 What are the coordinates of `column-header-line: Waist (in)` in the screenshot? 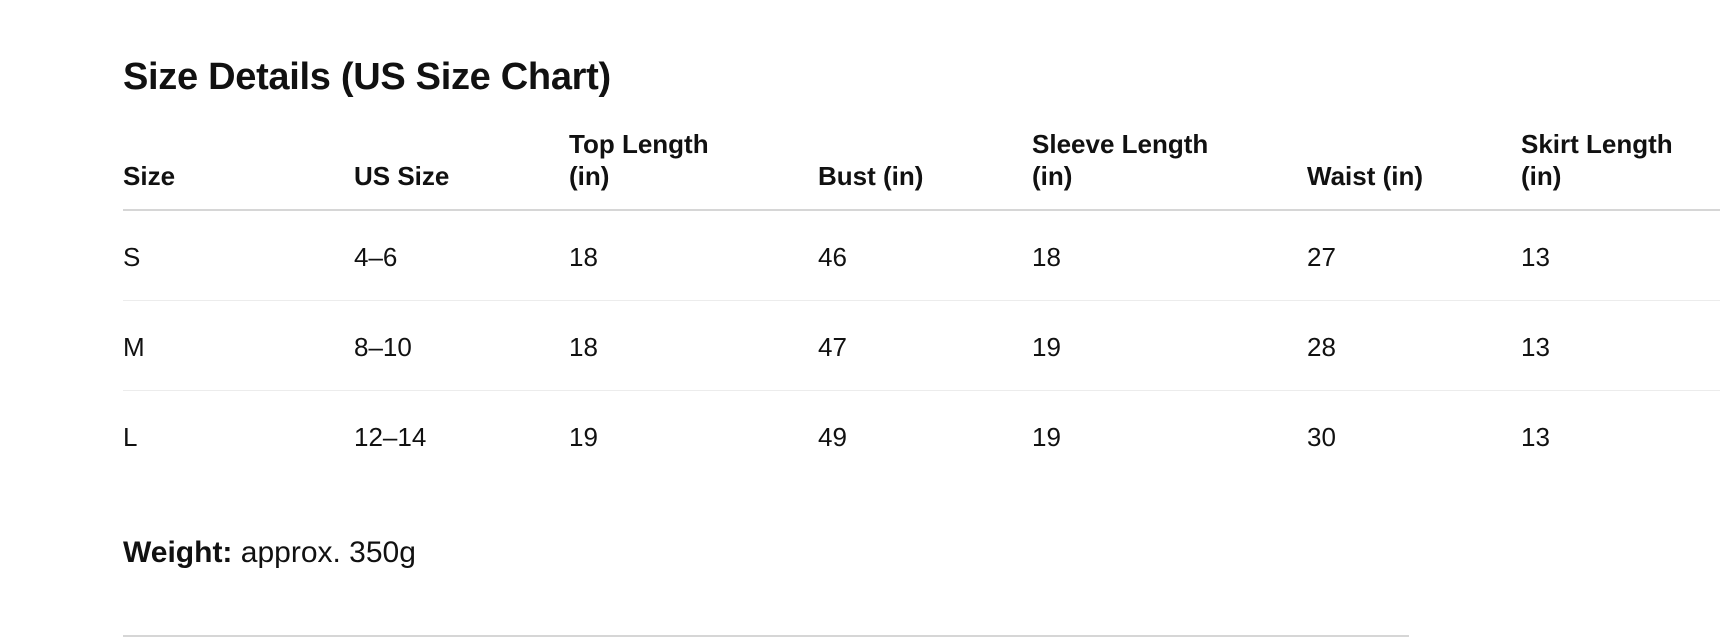 It's located at (1365, 176).